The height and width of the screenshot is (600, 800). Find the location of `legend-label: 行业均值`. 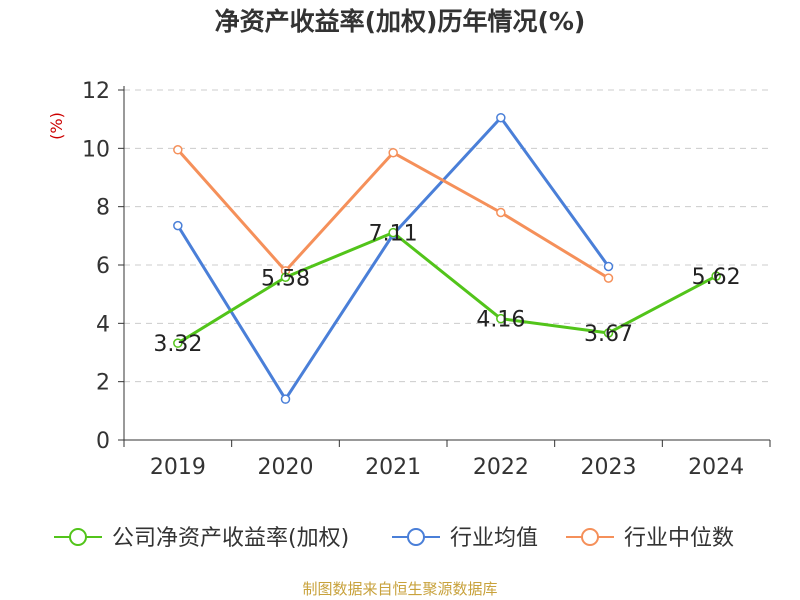

legend-label: 行业均值 is located at coordinates (494, 538).